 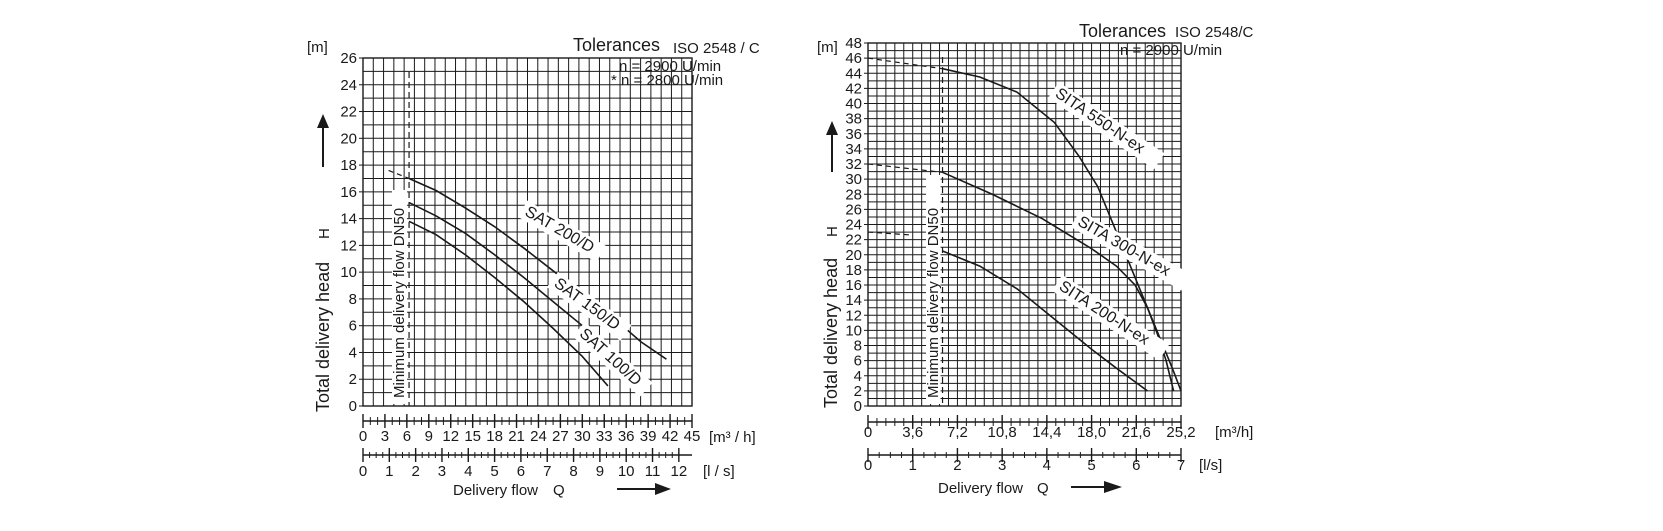 What do you see at coordinates (719, 471) in the screenshot?
I see `x-unit-ls: [l / s]` at bounding box center [719, 471].